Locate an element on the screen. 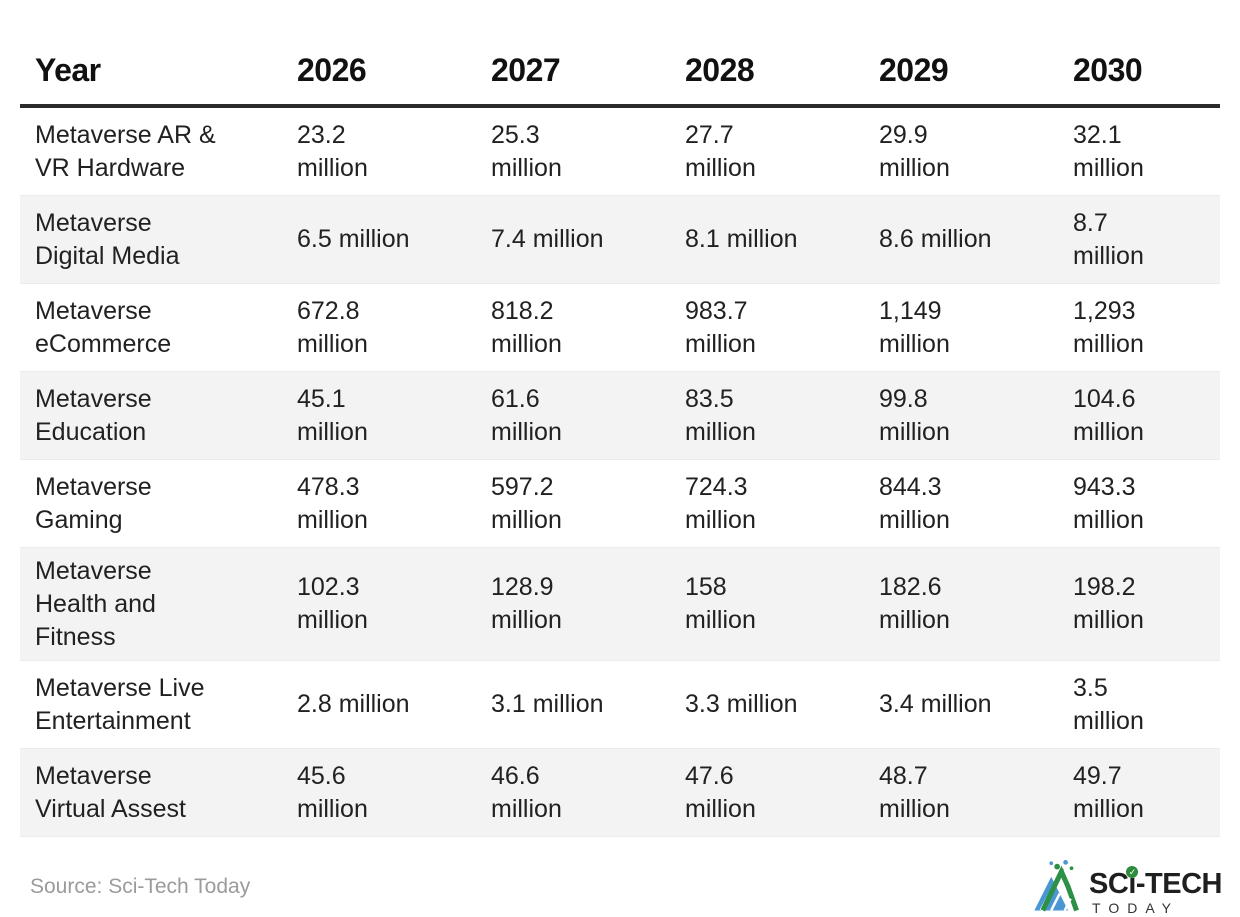  row-label: Metaverse Gaming is located at coordinates (93, 503).